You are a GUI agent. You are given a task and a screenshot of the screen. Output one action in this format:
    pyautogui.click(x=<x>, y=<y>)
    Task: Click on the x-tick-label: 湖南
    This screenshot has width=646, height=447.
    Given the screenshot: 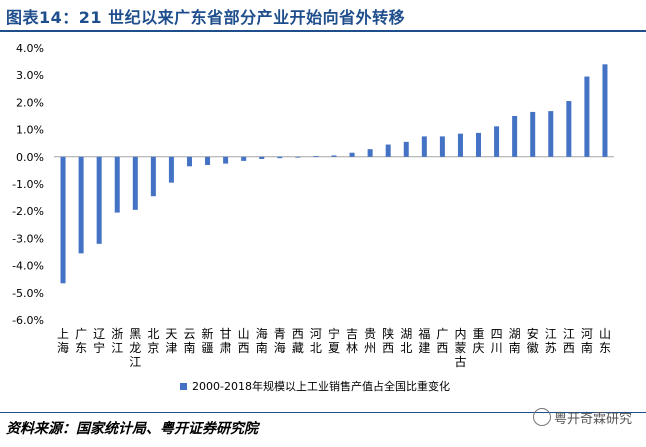 What is the action you would take?
    pyautogui.click(x=515, y=340)
    